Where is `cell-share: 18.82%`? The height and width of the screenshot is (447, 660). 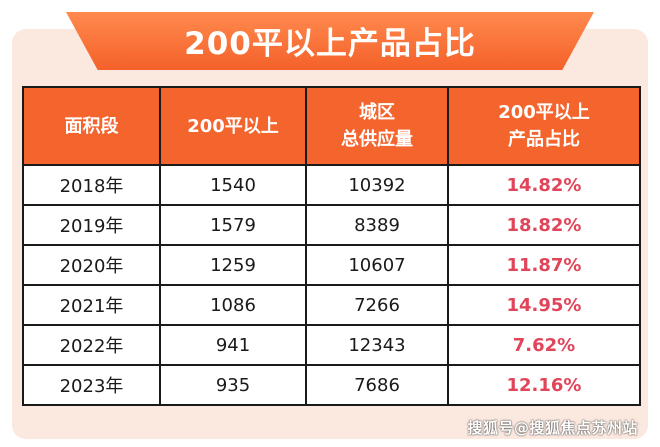
cell-share: 18.82% is located at coordinates (544, 225).